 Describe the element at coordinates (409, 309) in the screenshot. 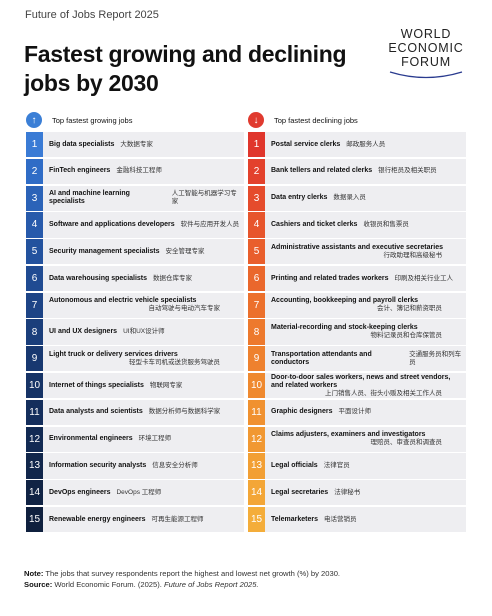

I see `job-title-zh: 会计、簿记和薪资职员` at that location.